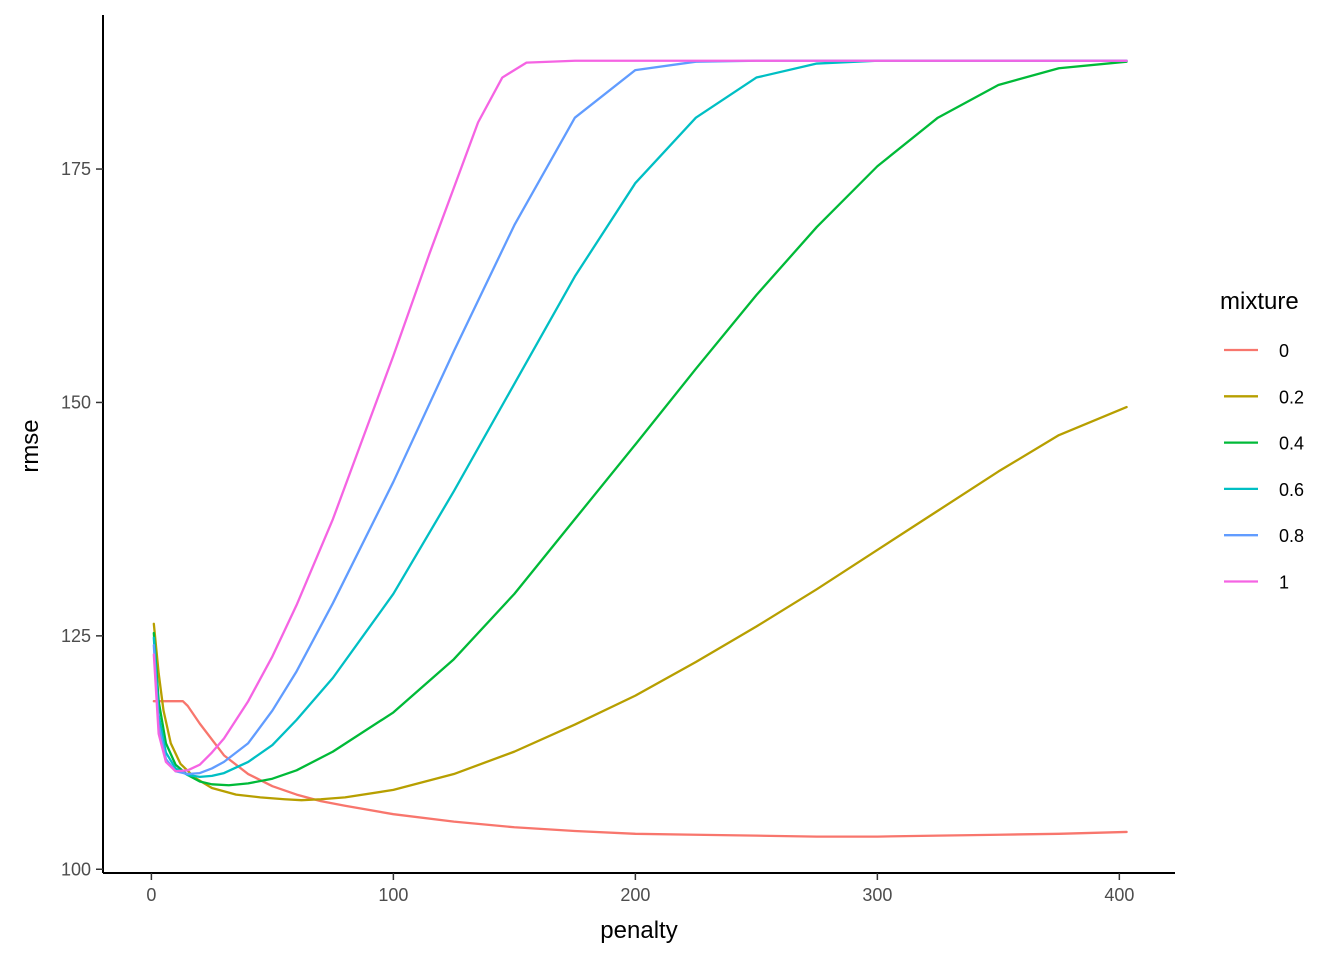 This screenshot has width=1344, height=960. I want to click on legend-item: 1, so click(1256, 583).